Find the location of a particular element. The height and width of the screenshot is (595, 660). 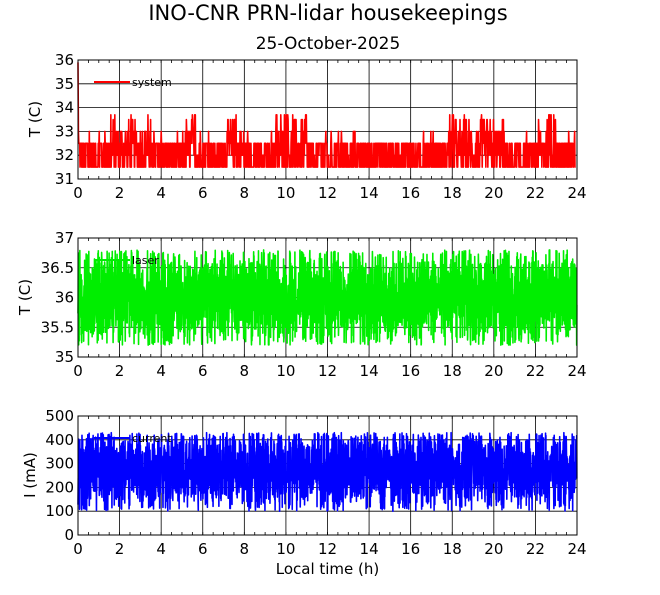

y-tick-label: 37 is located at coordinates (64, 238).